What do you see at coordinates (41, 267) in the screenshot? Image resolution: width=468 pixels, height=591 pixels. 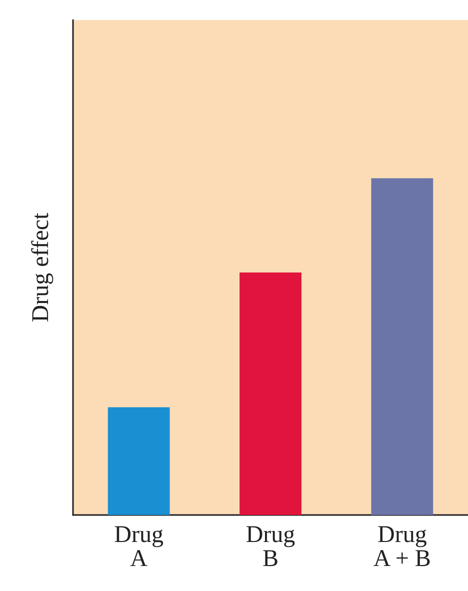 I see `y-axis-title: Drug effect` at bounding box center [41, 267].